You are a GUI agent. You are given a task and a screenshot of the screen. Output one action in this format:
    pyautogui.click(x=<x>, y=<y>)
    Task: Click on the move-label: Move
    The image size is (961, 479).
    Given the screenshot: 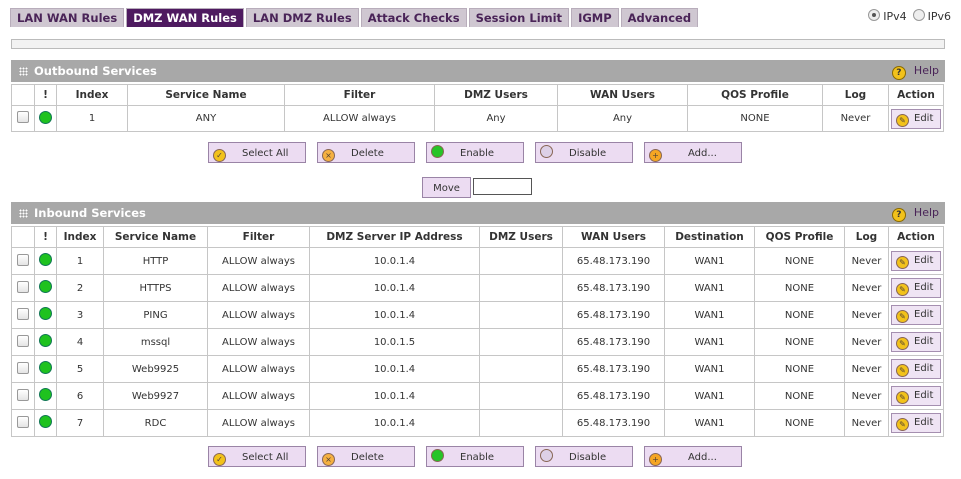 What is the action you would take?
    pyautogui.click(x=446, y=188)
    